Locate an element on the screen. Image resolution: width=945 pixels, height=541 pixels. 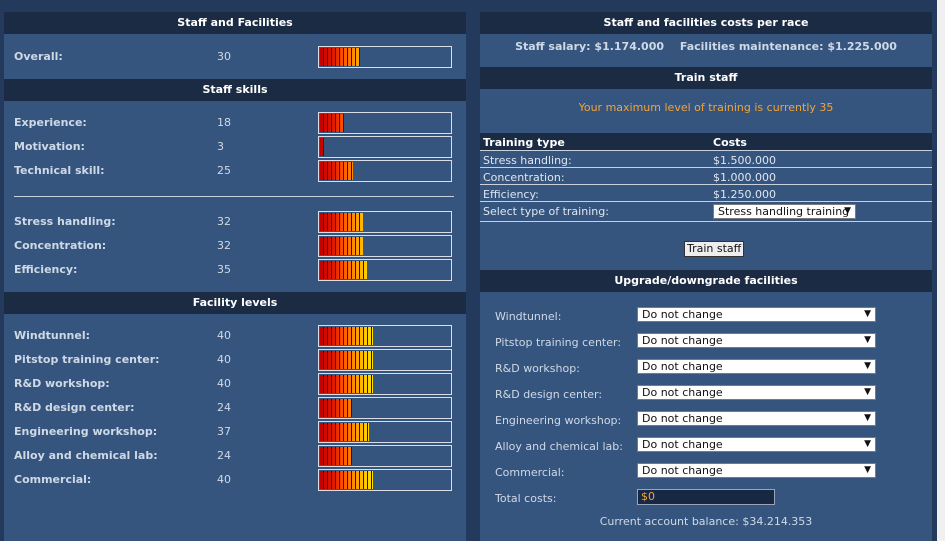
skill-row: Experience: 18 is located at coordinates (235, 123).